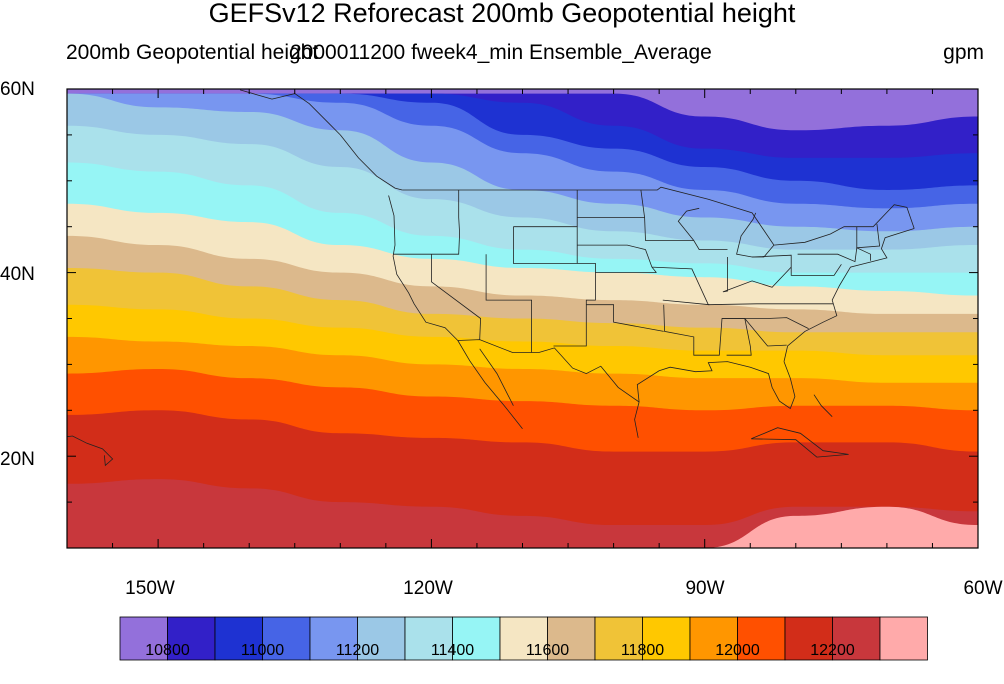 Image resolution: width=1004 pixels, height=684 pixels. What do you see at coordinates (17, 459) in the screenshot?
I see `lat-label-20n: 20N` at bounding box center [17, 459].